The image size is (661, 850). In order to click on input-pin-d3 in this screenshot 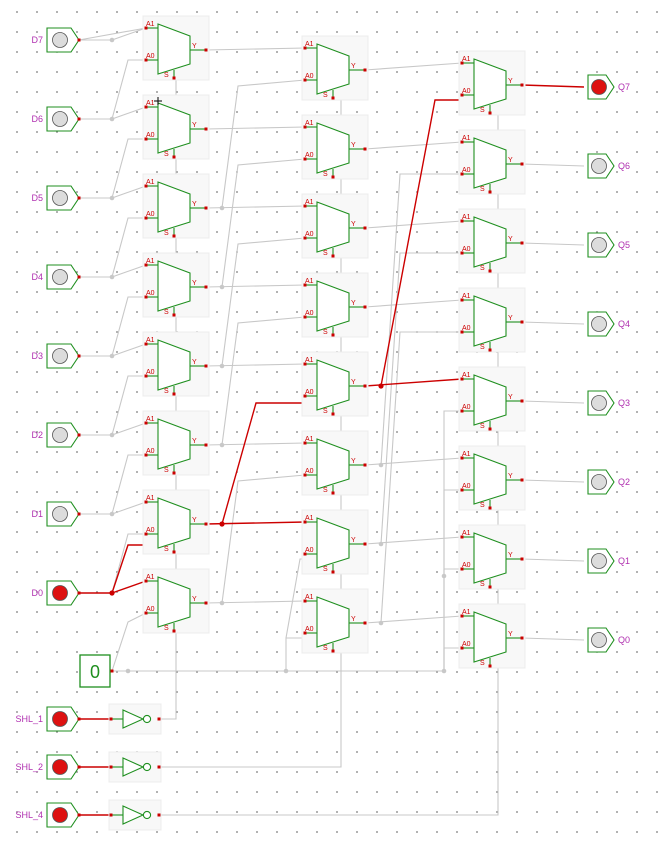, I will do `click(63, 356)`.